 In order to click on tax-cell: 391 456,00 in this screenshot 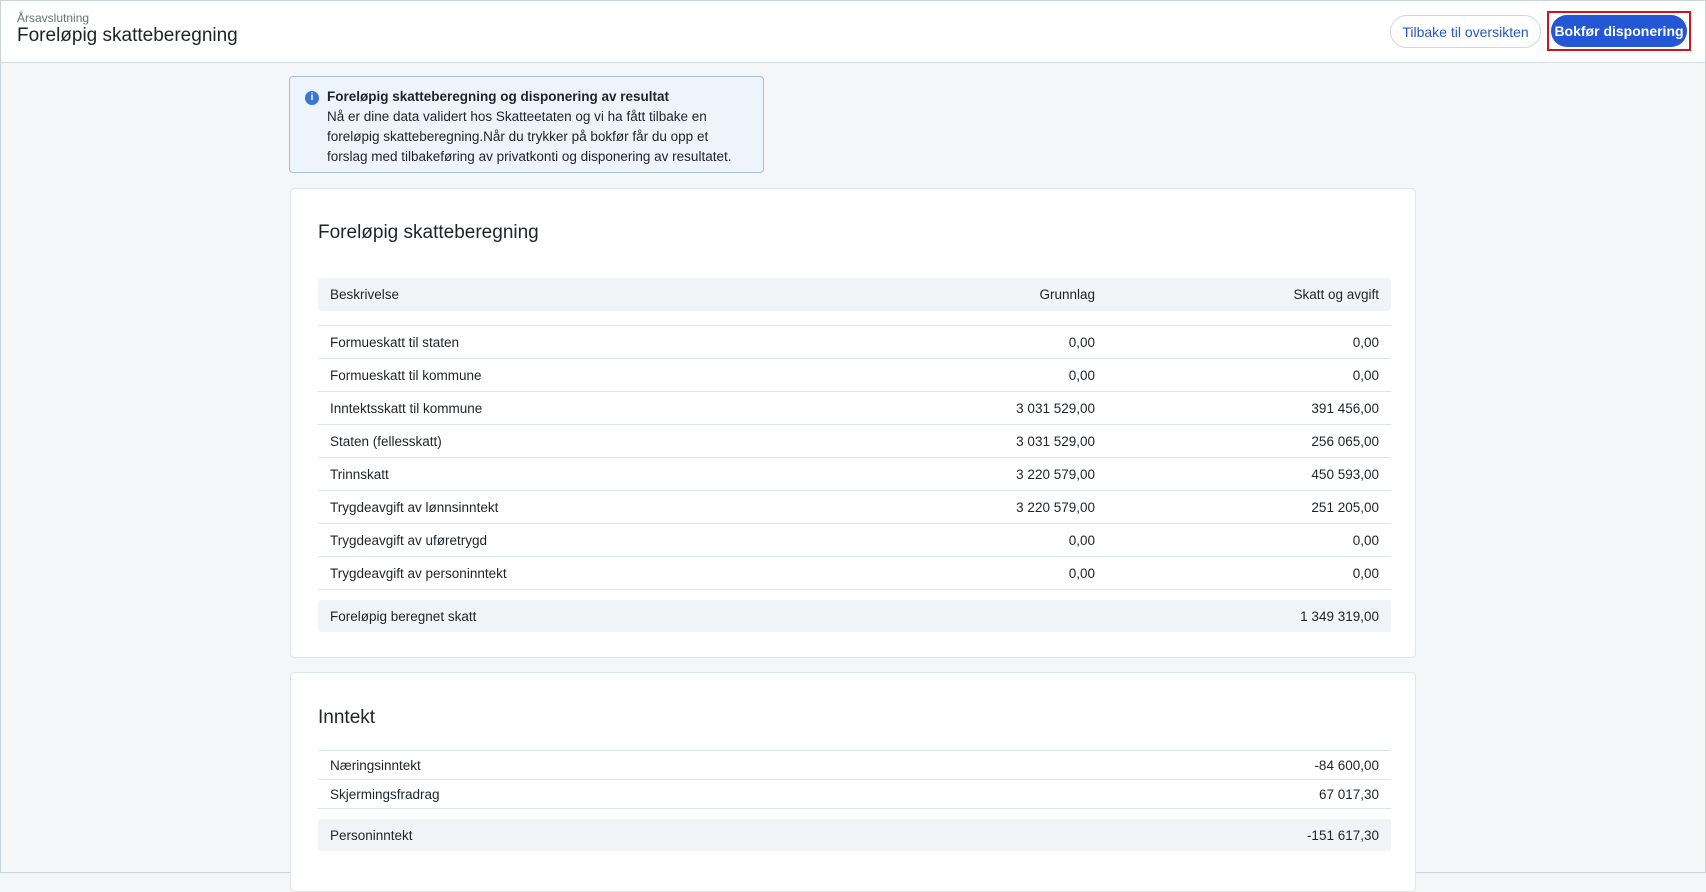, I will do `click(1345, 408)`.